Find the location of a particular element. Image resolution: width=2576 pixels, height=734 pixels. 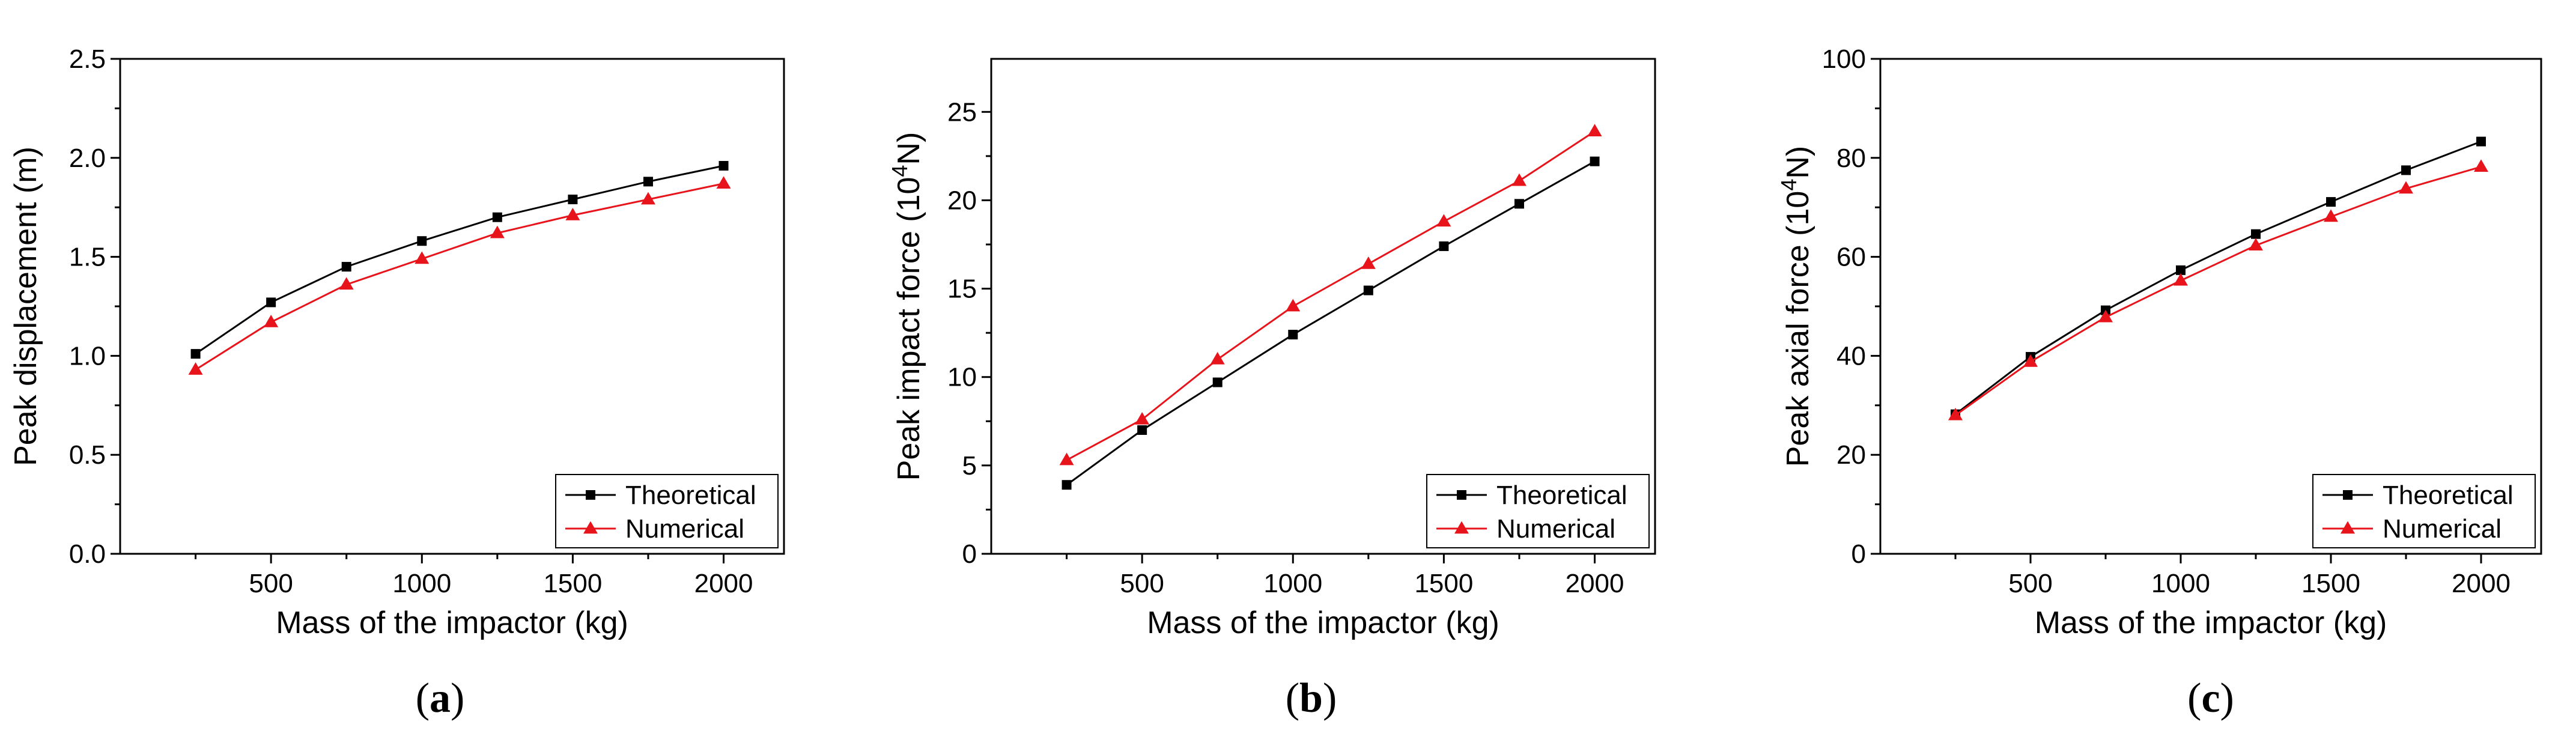

y-tick-label: 5 is located at coordinates (969, 466).